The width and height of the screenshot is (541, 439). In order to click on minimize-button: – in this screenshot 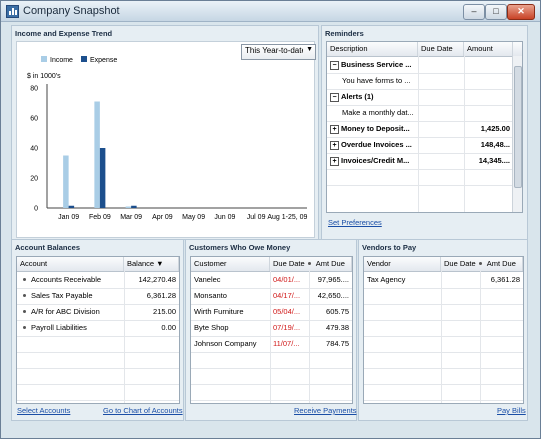, I will do `click(474, 12)`.